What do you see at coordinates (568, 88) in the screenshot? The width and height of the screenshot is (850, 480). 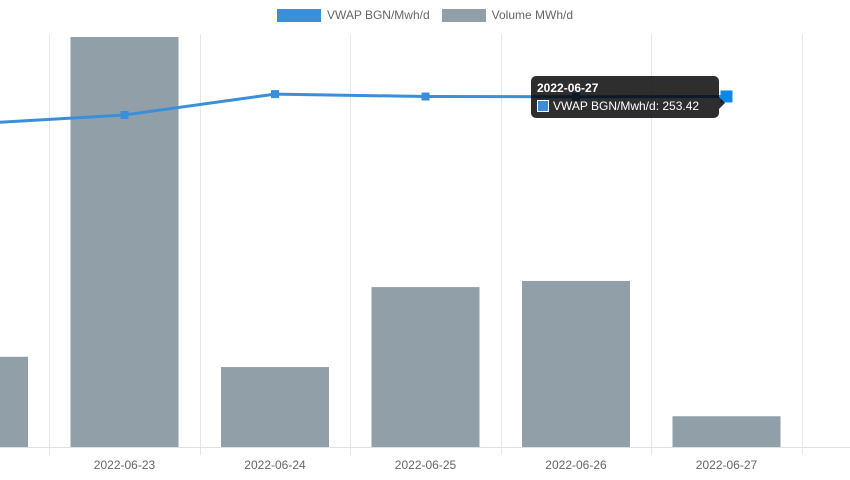 I see `tooltip-title: 2022-06-27` at bounding box center [568, 88].